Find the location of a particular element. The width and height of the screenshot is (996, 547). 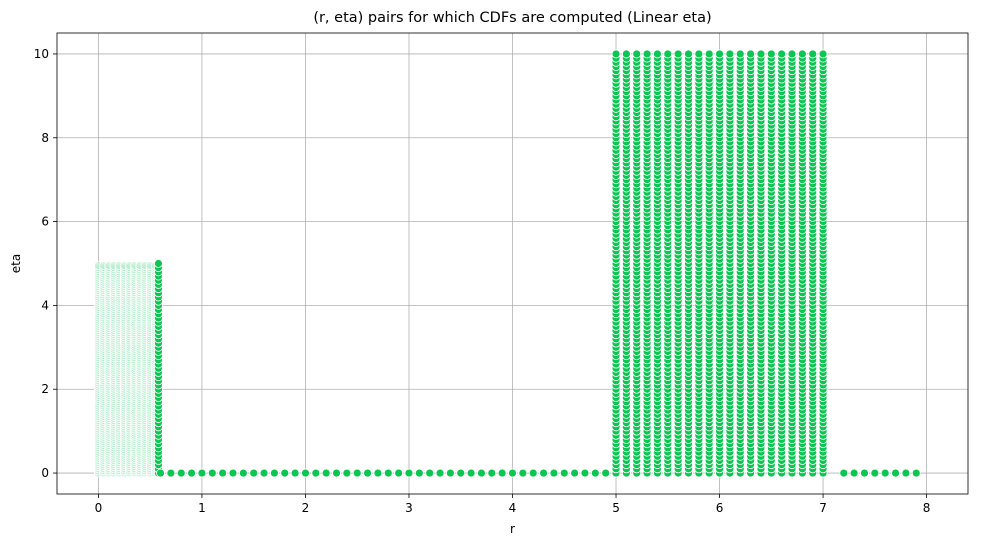

x-tick-label: 7 is located at coordinates (823, 508).